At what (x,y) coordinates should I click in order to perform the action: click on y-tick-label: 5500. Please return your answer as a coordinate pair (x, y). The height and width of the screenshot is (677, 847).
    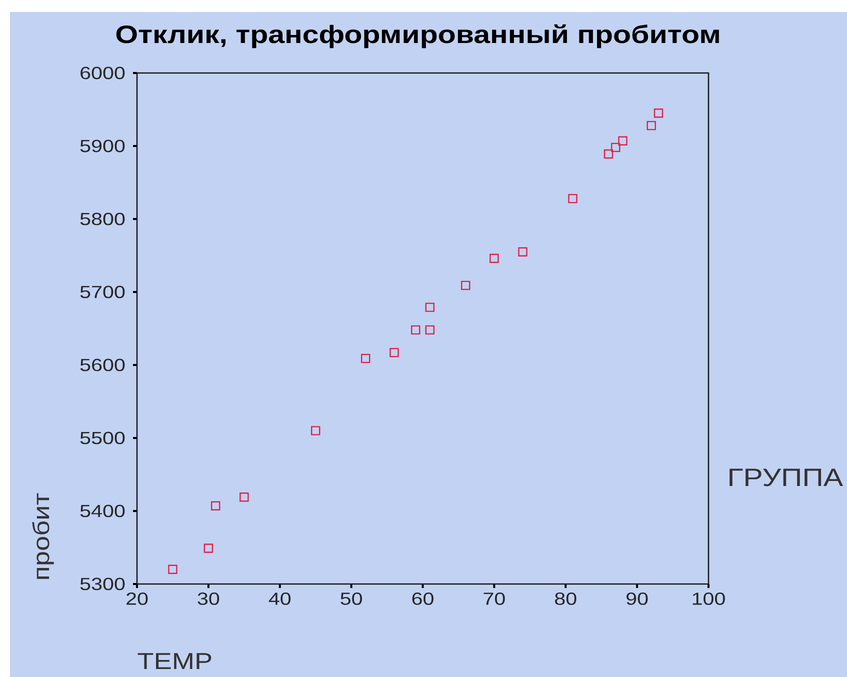
    Looking at the image, I should click on (102, 438).